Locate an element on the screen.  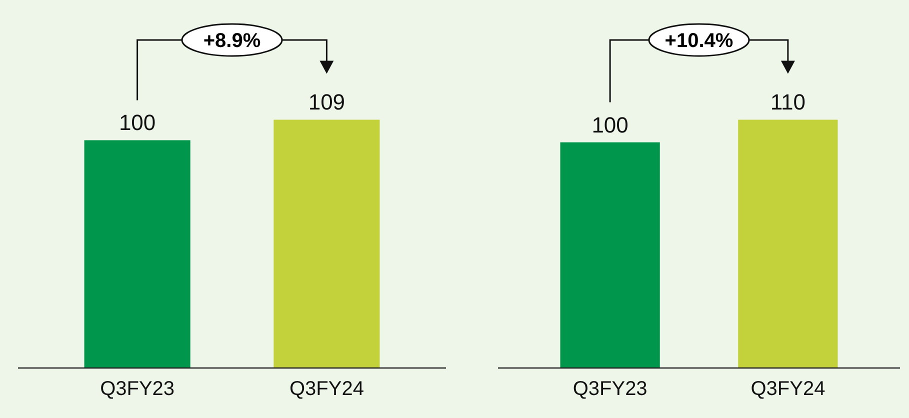
data-label: 110 is located at coordinates (788, 102).